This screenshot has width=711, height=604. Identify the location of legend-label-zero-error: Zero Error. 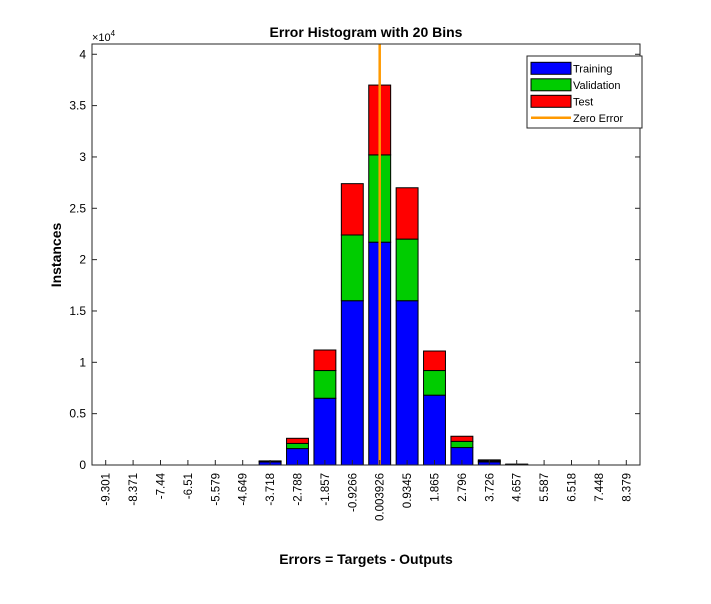
(598, 119).